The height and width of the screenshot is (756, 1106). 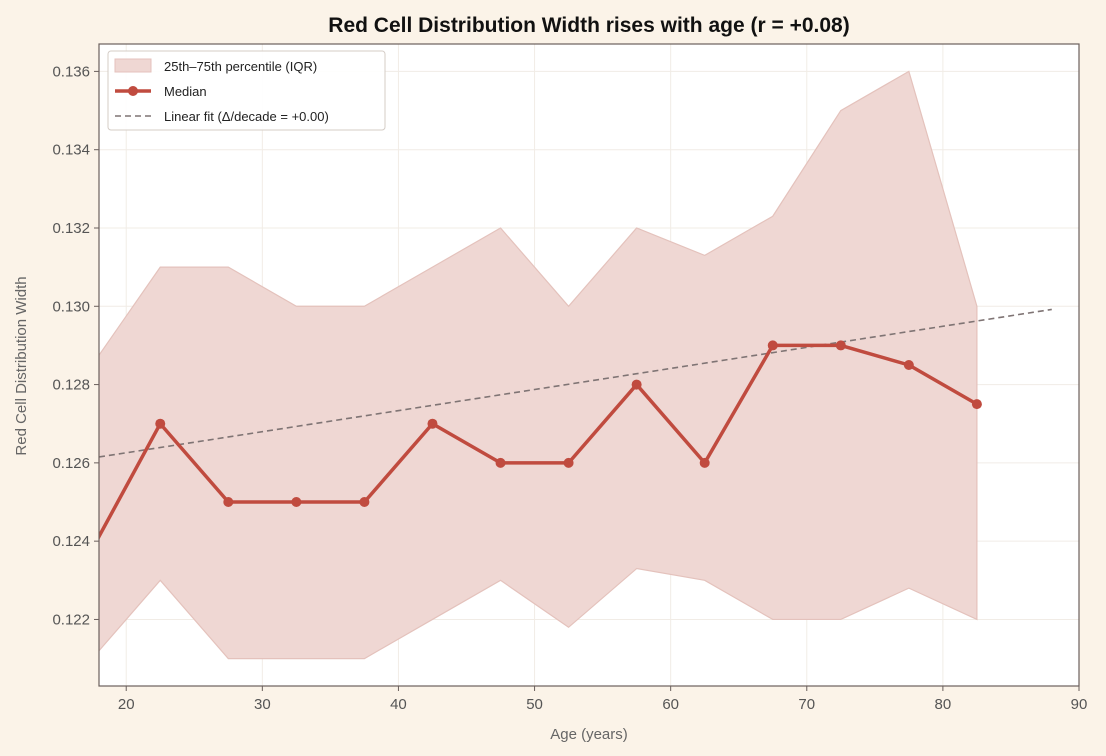 What do you see at coordinates (71, 150) in the screenshot?
I see `y-tick-label: 0.134` at bounding box center [71, 150].